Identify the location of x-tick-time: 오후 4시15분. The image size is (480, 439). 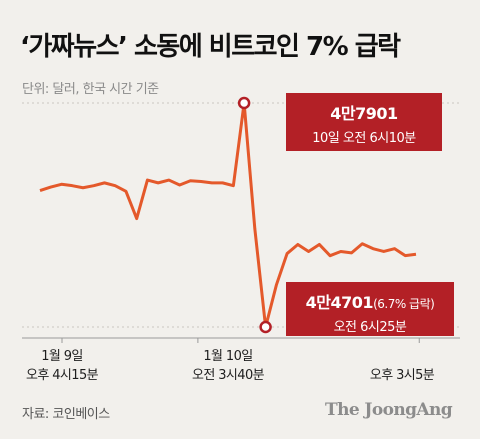
(62, 375).